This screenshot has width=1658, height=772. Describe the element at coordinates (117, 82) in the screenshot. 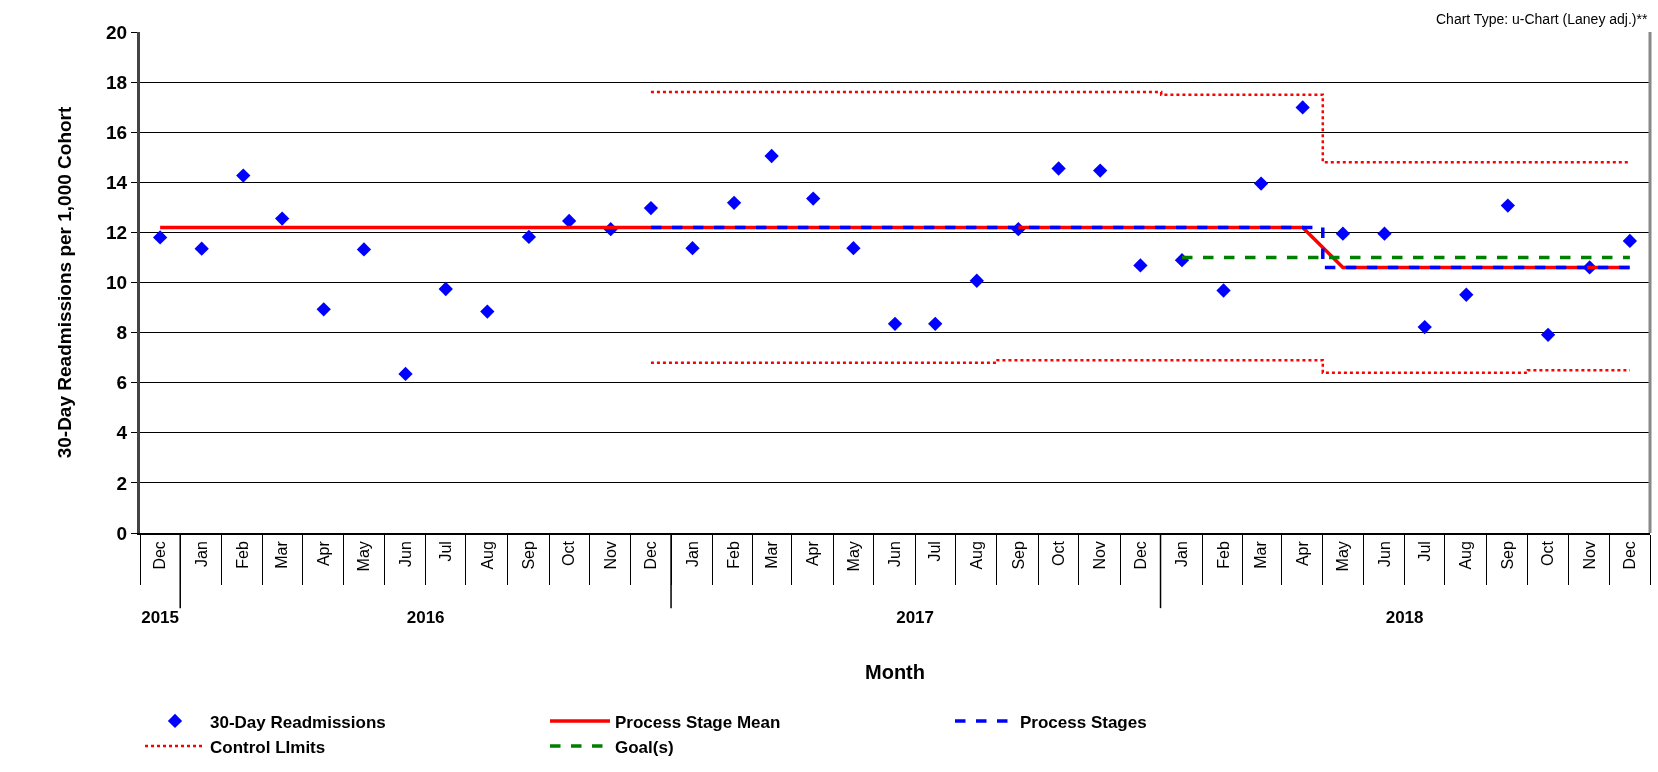

I see `y-tick-label: 18` at that location.